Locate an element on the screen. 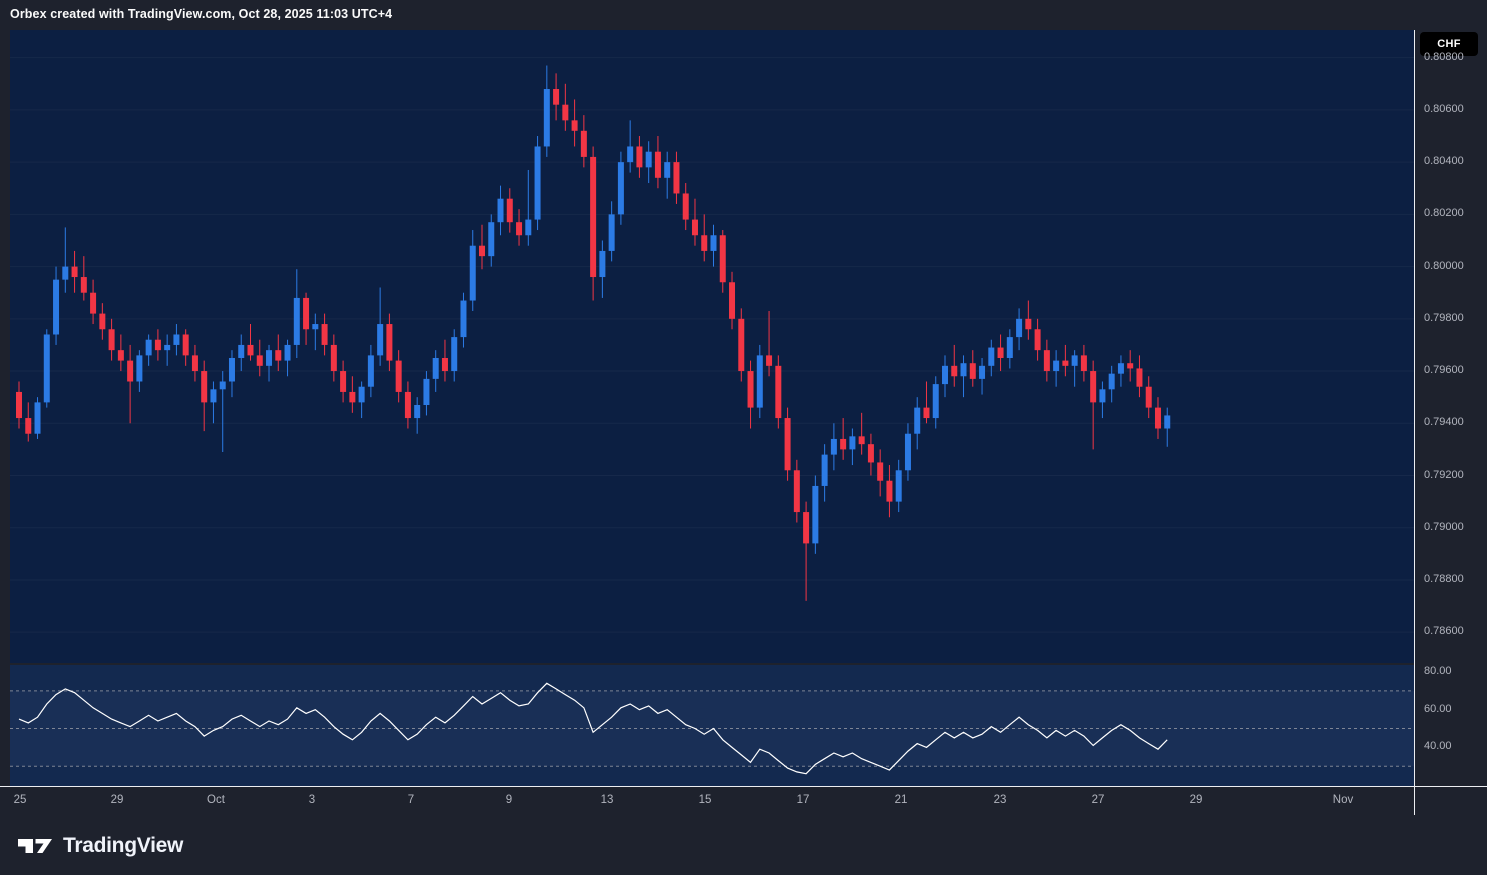 This screenshot has height=875, width=1487. price-axis-label: 0.79400 is located at coordinates (1444, 422).